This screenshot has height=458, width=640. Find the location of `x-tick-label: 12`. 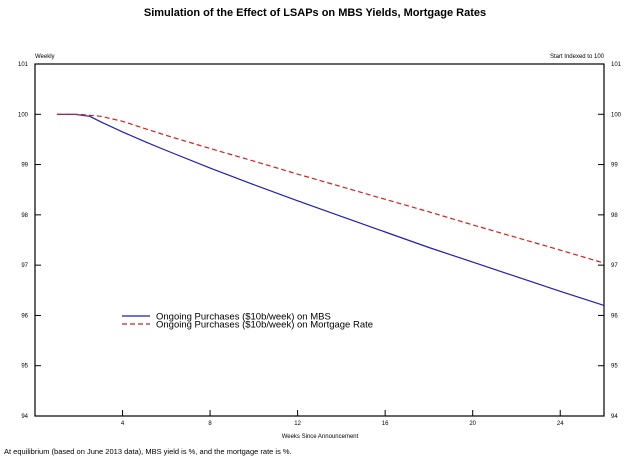

x-tick-label: 12 is located at coordinates (297, 424).